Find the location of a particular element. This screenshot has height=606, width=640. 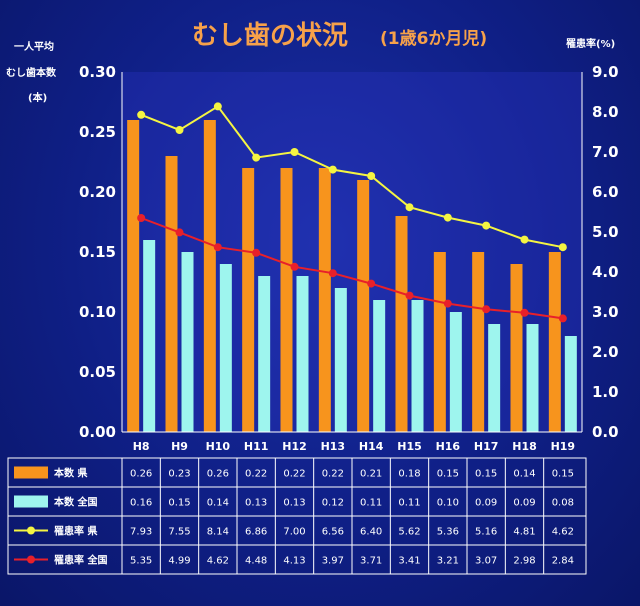

legend-label: 本数 全国 is located at coordinates (75, 502).